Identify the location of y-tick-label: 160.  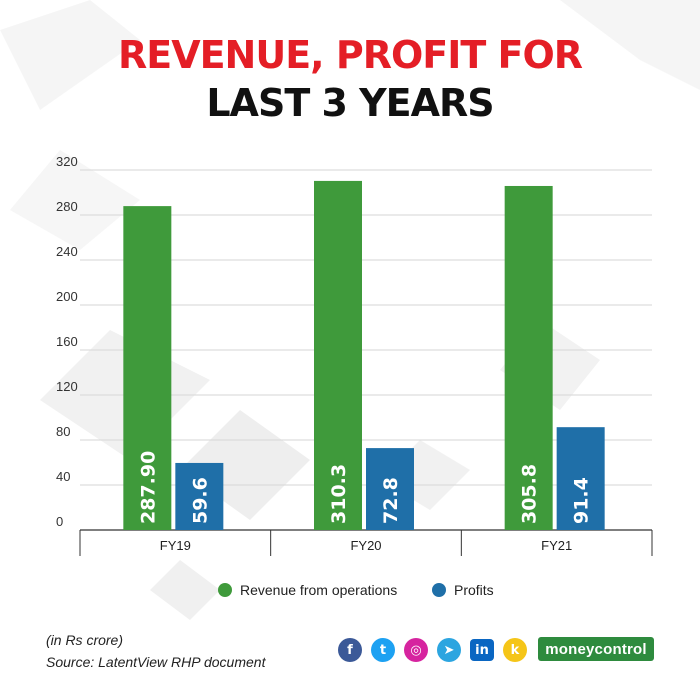
(67, 341).